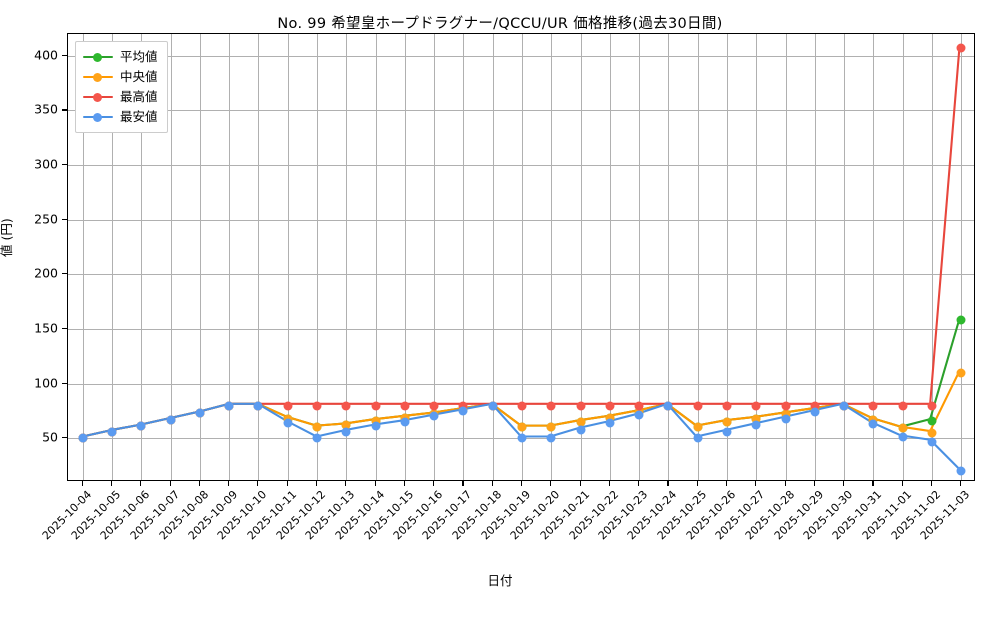 The height and width of the screenshot is (639, 1000). I want to click on legend-swatch-icon, so click(98, 117).